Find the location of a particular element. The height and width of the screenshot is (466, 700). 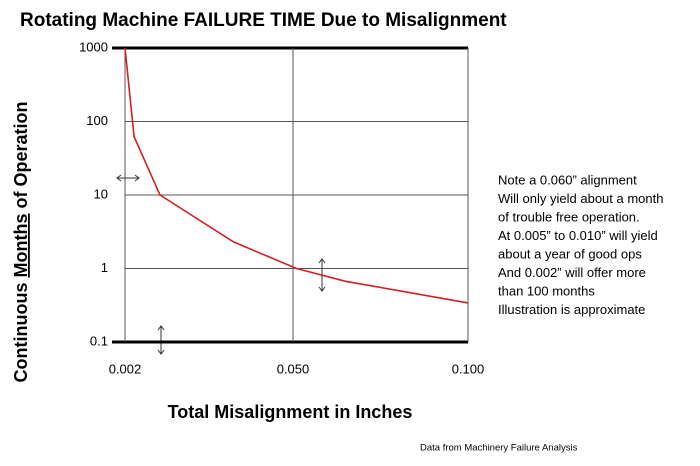

y-tick-label: 0.1 is located at coordinates (99, 340).